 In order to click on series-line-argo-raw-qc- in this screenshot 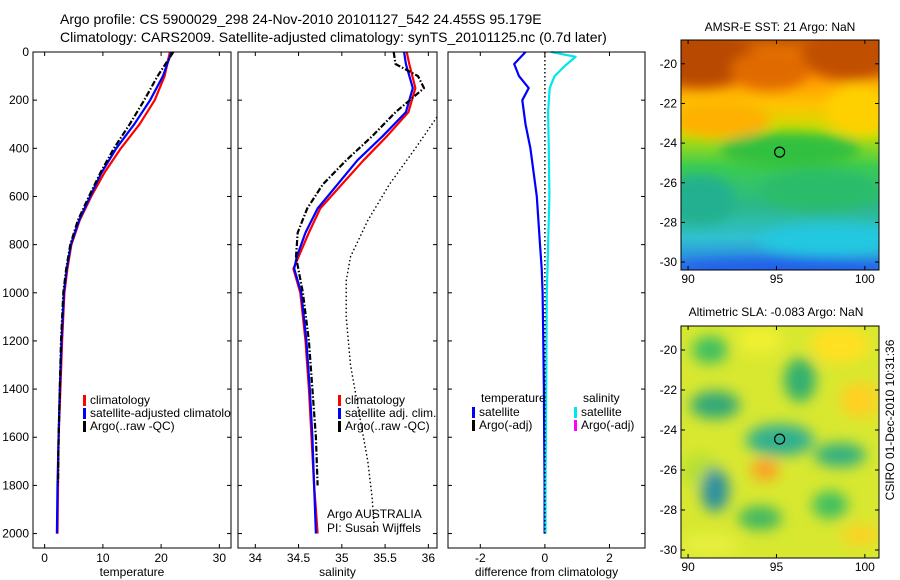, I will do `click(115, 268)`.